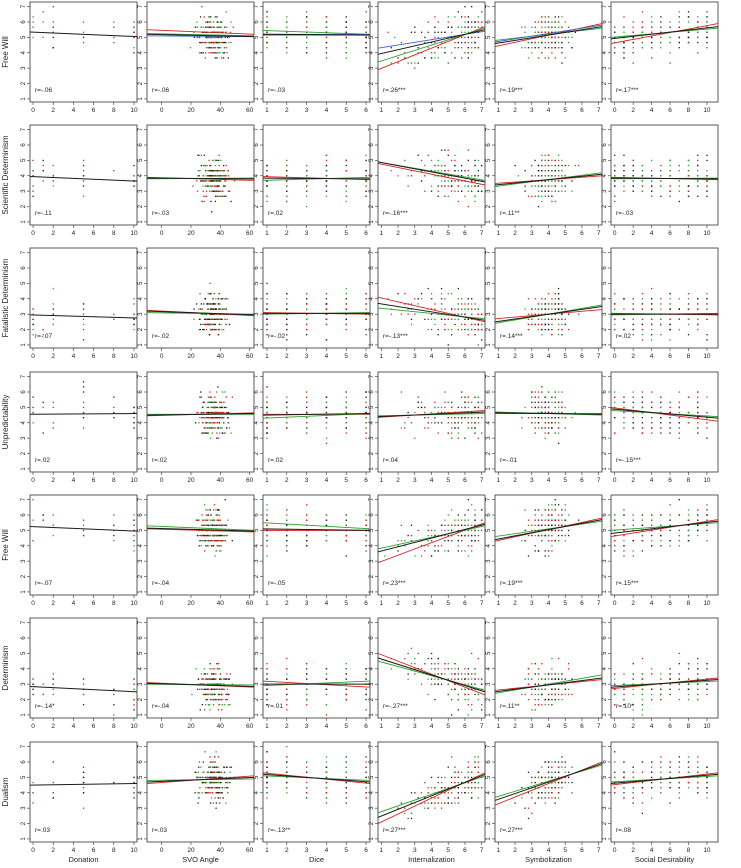  I want to click on y-tick-label: 1, so click(372, 222).